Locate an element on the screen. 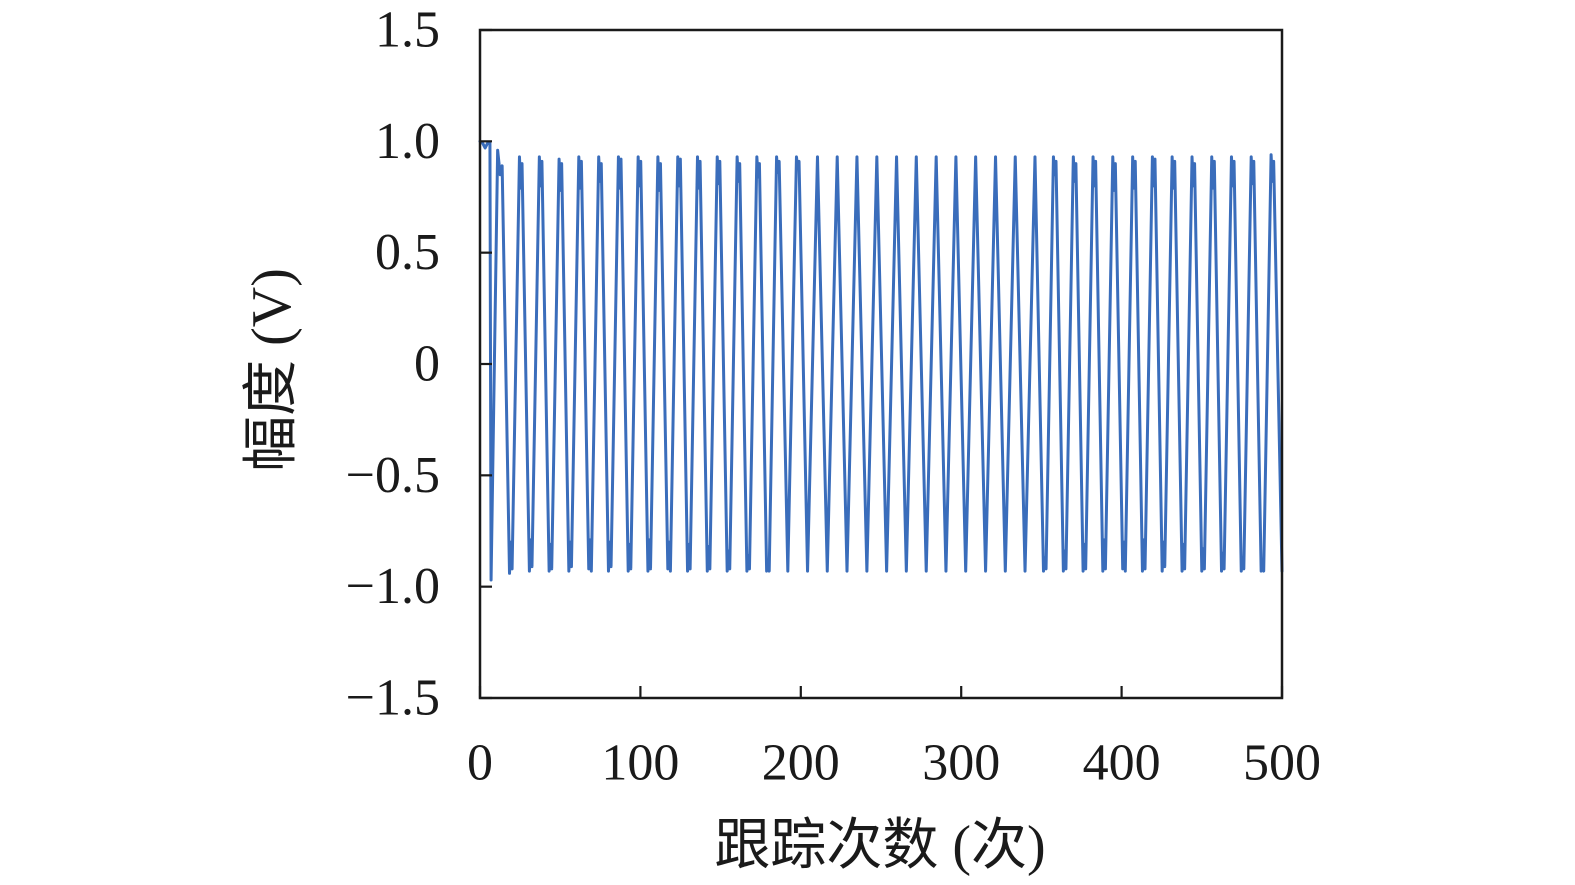 The width and height of the screenshot is (1575, 885). y-tick-label: 0.5 is located at coordinates (407, 252).